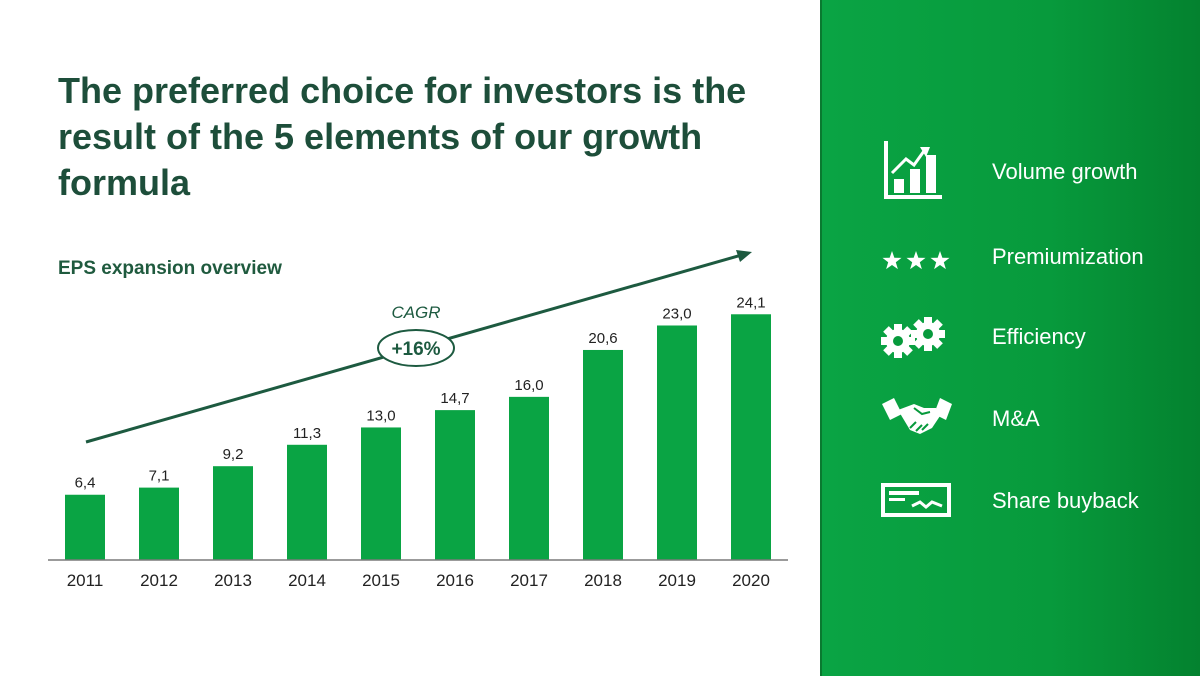 The width and height of the screenshot is (1200, 676). What do you see at coordinates (233, 454) in the screenshot?
I see `data-label: 9,2` at bounding box center [233, 454].